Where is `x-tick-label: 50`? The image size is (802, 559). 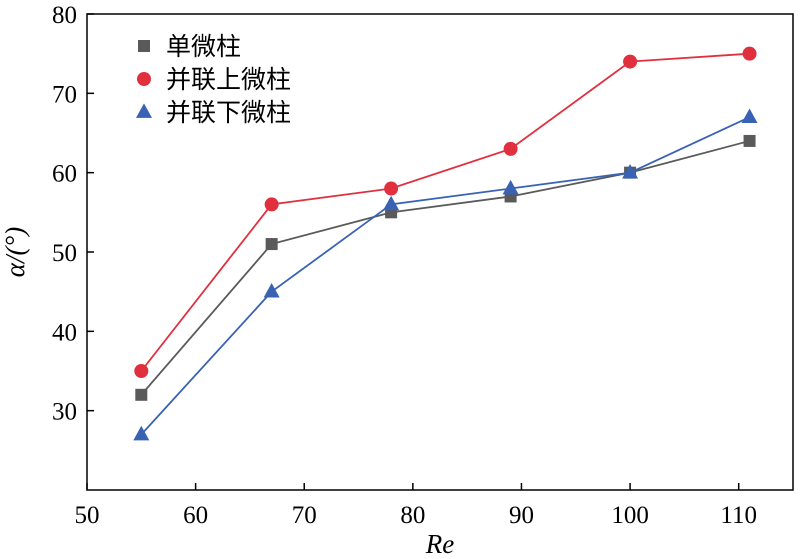
x-tick-label: 50 is located at coordinates (87, 515).